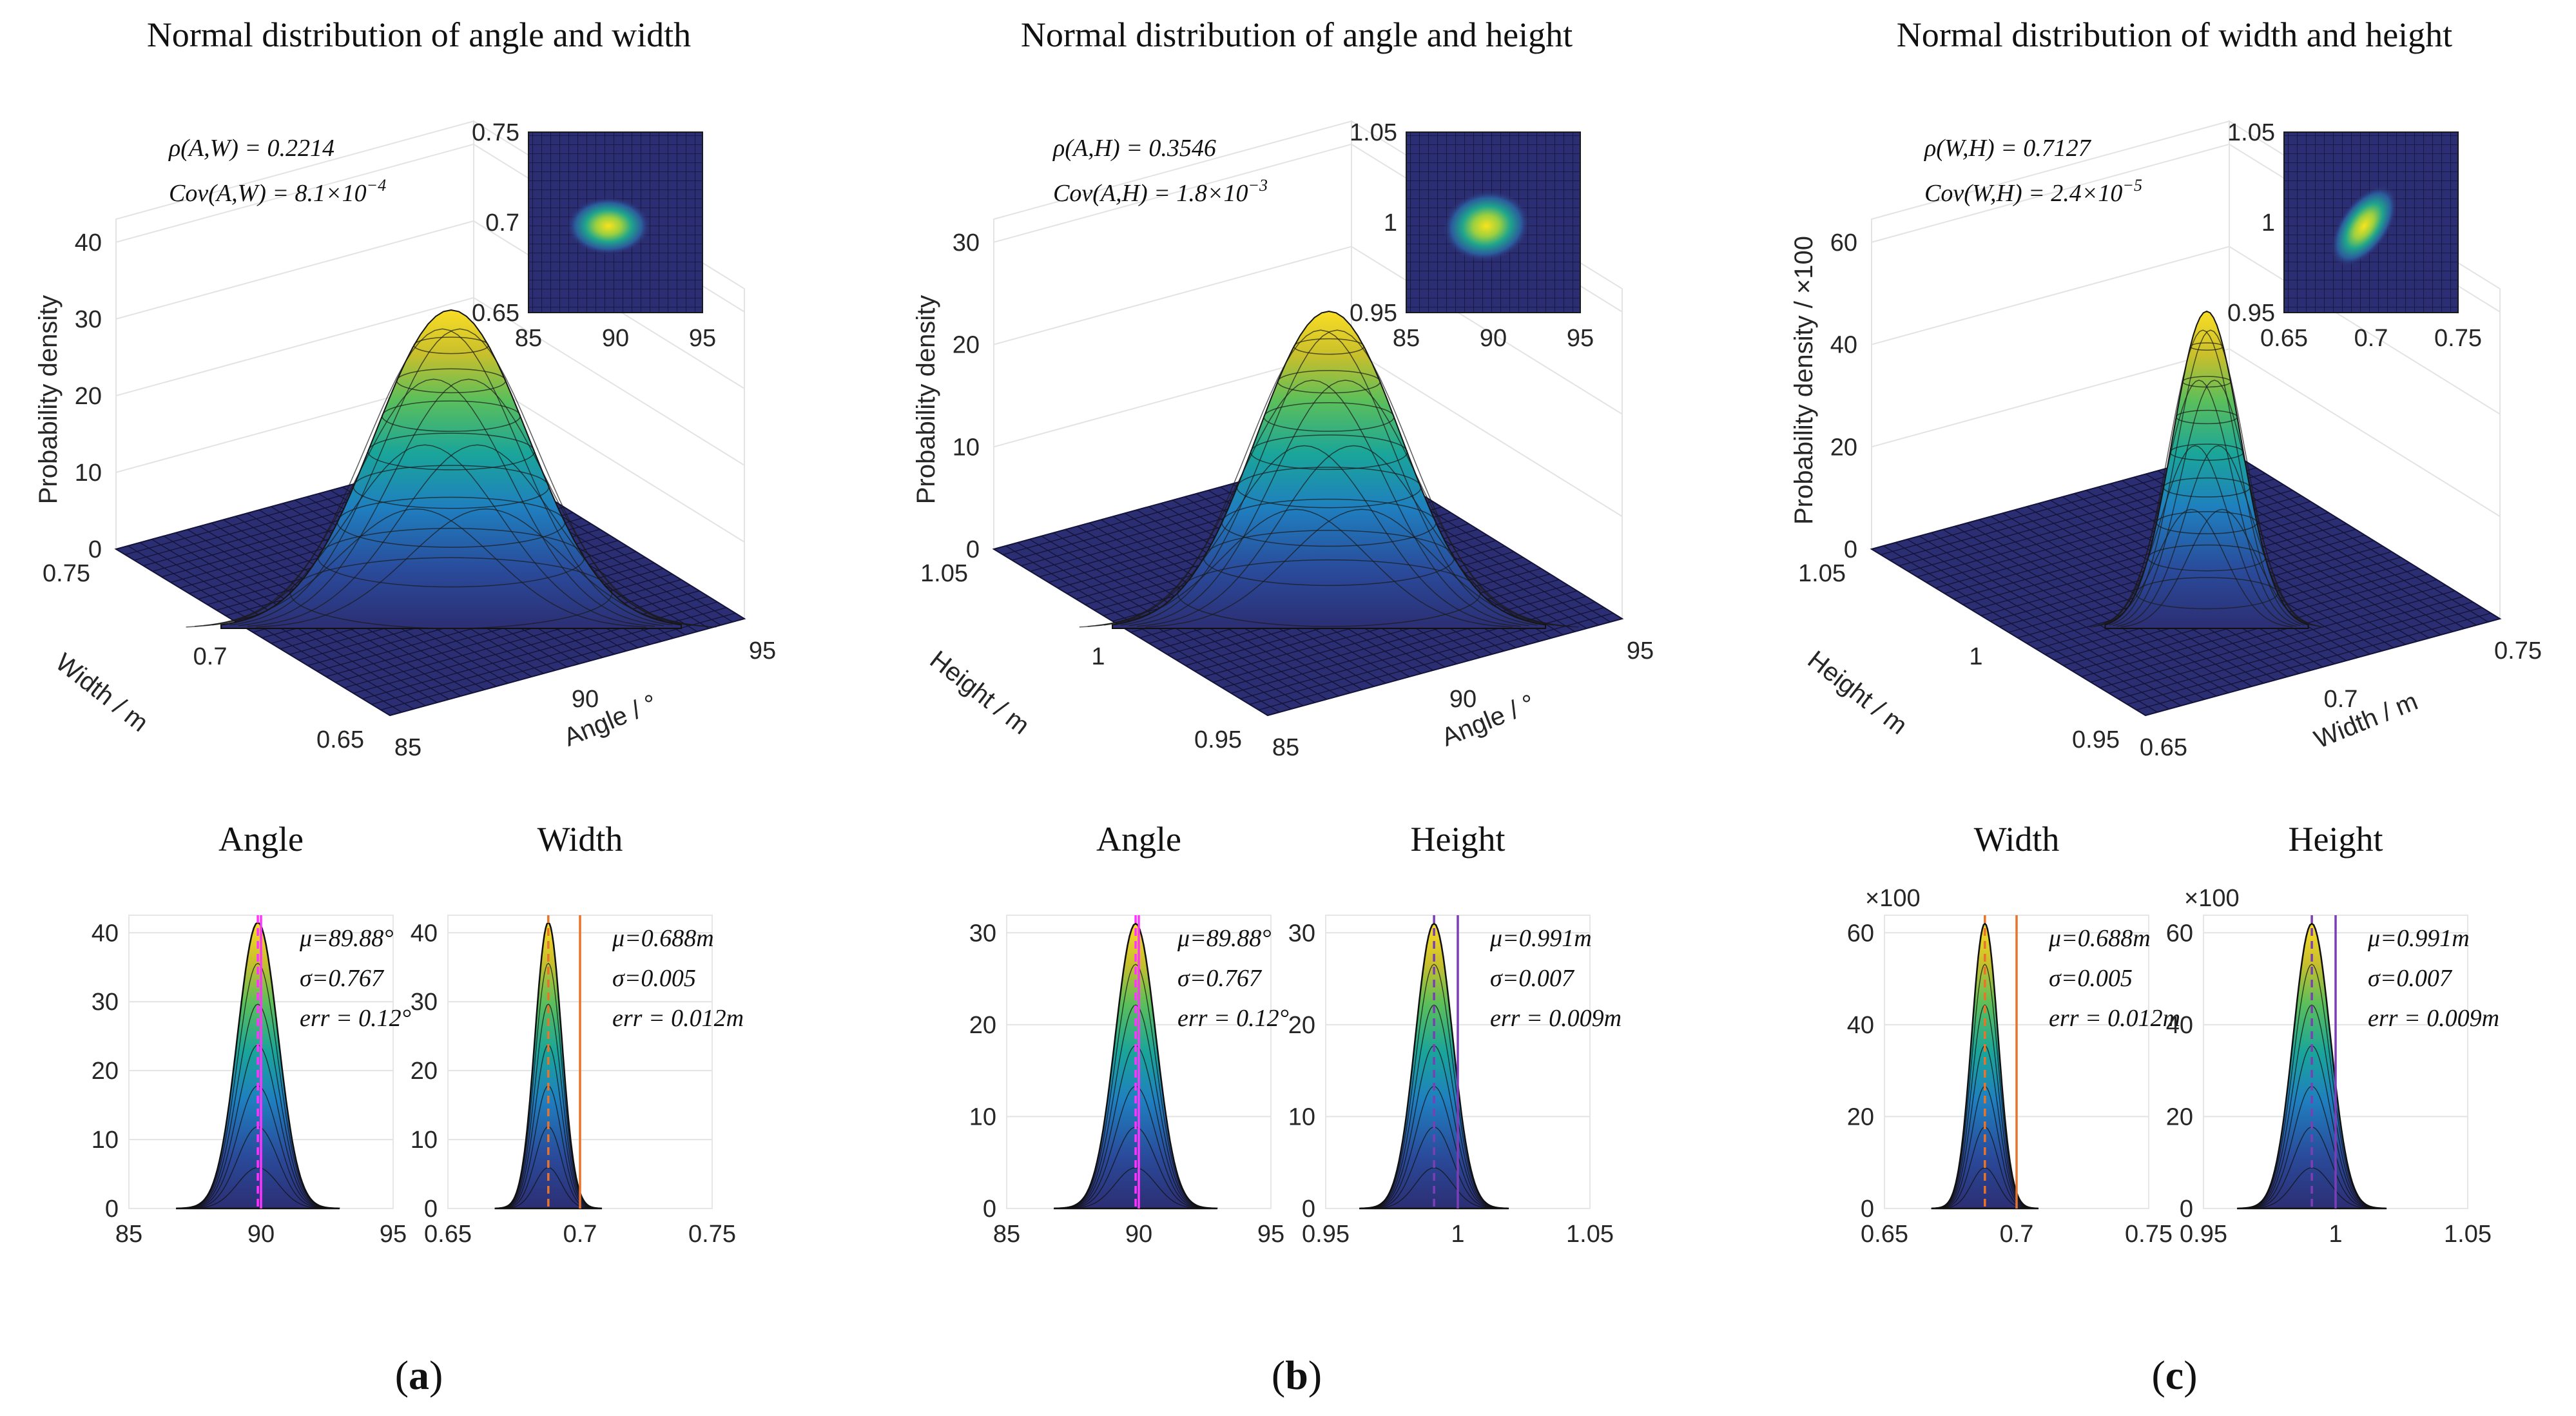  Describe the element at coordinates (609, 226) in the screenshot. I see `inset-density-blob` at that location.